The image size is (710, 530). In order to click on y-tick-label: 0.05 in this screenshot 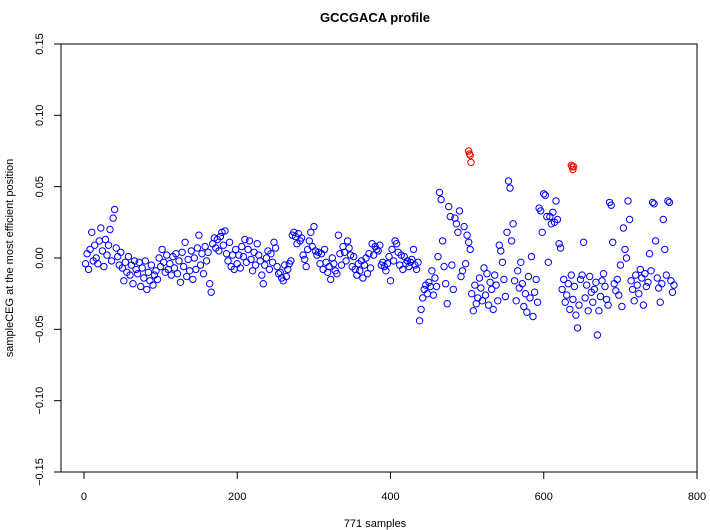, I will do `click(40, 186)`.